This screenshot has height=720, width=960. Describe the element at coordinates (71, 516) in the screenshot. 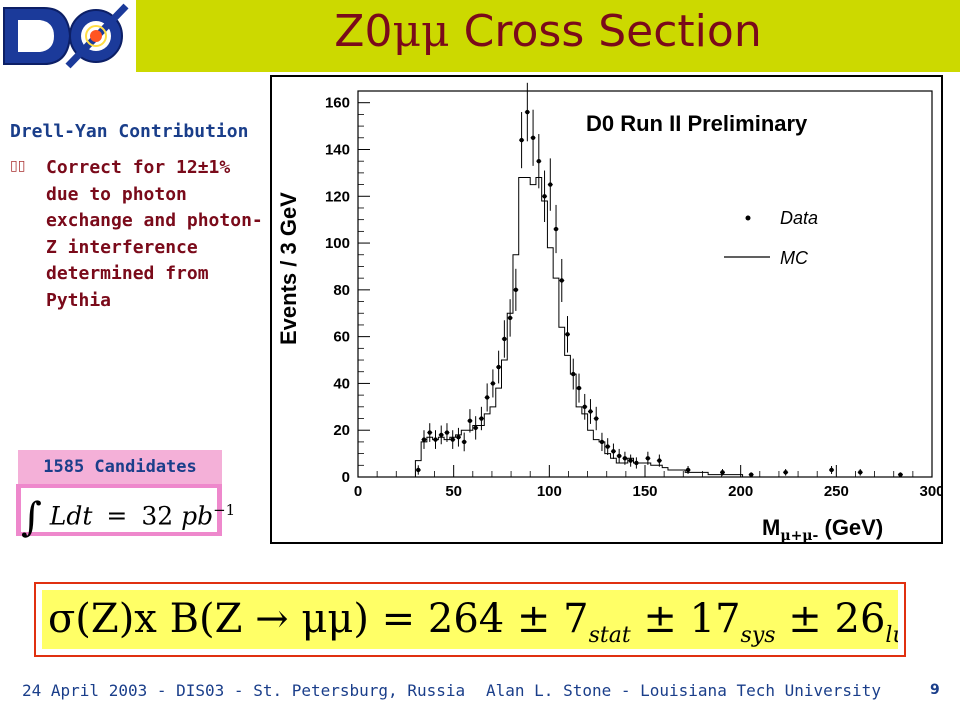

I see `luminosity-lhs: Ldt` at that location.